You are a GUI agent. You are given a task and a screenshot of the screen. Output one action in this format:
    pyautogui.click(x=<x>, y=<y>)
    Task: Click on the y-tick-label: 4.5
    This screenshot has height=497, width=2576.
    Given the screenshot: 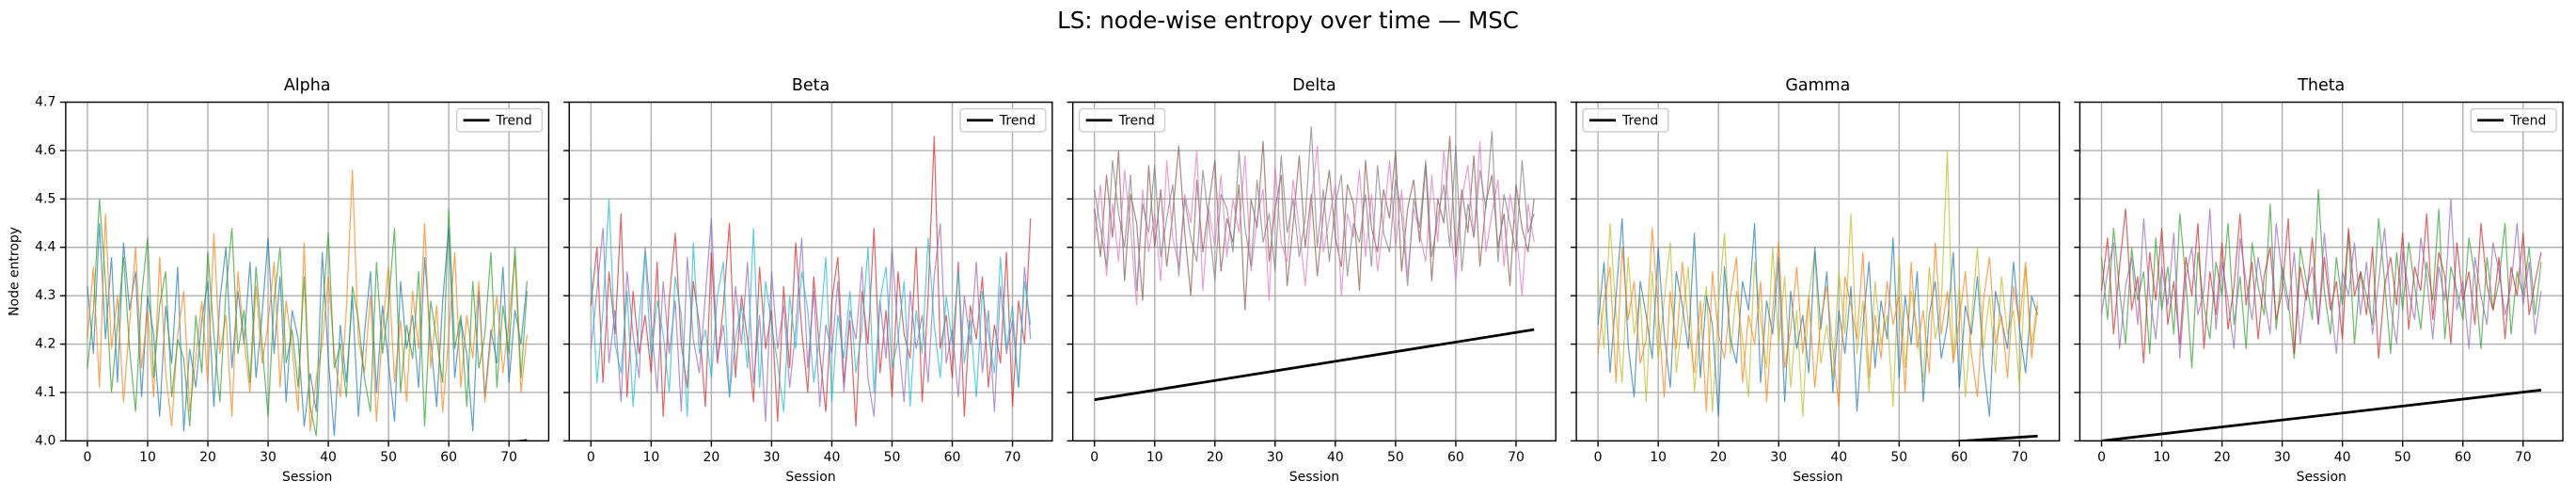 What is the action you would take?
    pyautogui.click(x=45, y=198)
    